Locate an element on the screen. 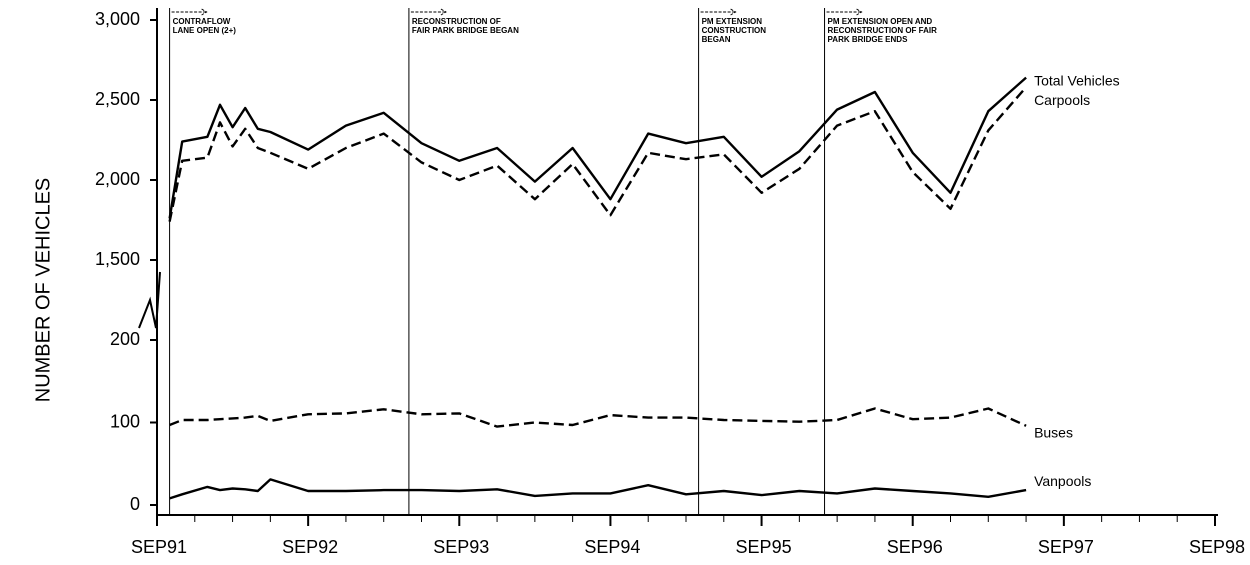 This screenshot has width=1250, height=565. y-tick-label: 200 is located at coordinates (125, 339).